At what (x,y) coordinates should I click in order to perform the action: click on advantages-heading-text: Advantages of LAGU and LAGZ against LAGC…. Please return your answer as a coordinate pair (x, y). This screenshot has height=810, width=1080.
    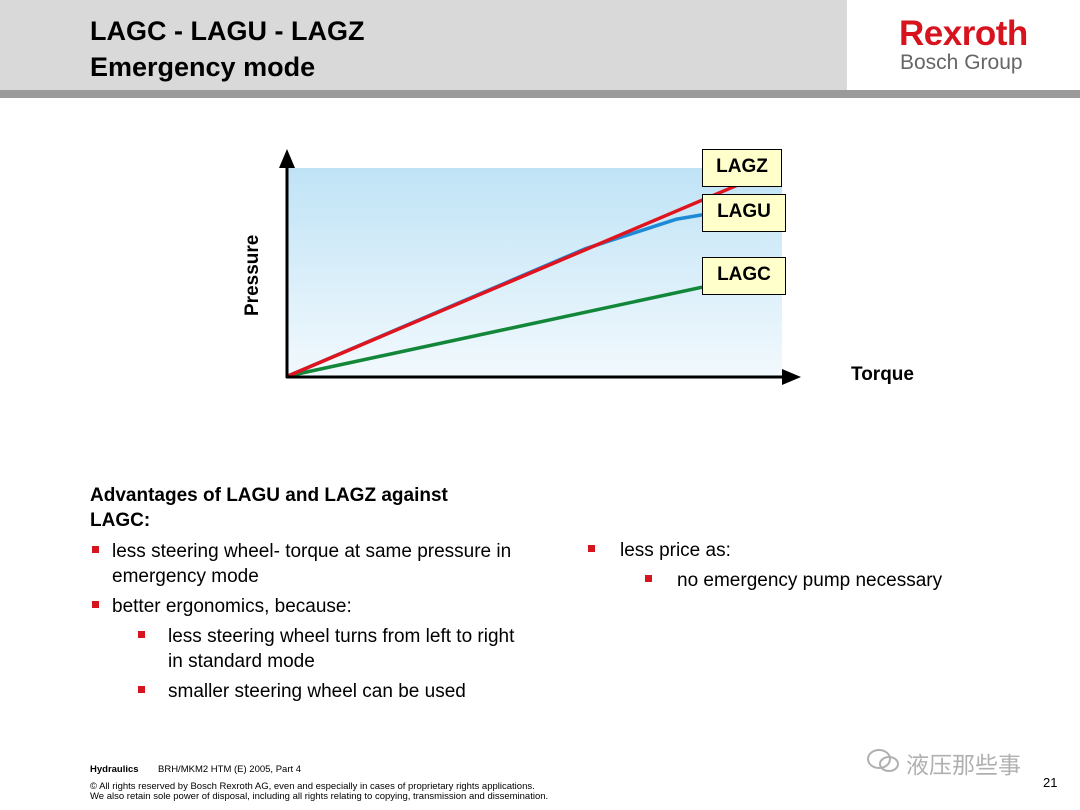
    Looking at the image, I should click on (269, 508).